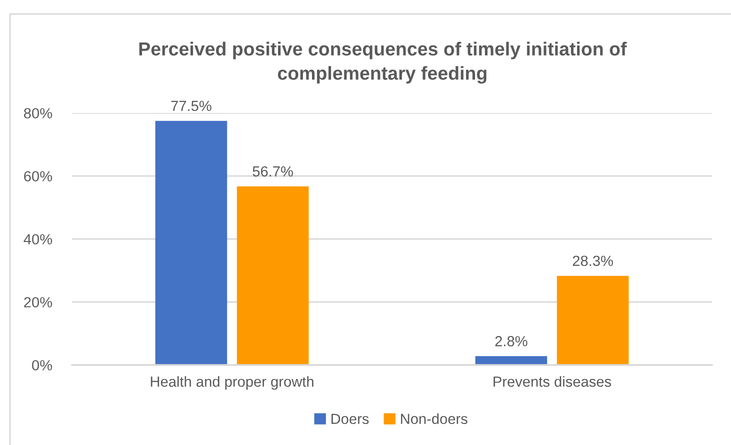 The width and height of the screenshot is (731, 445). Describe the element at coordinates (272, 171) in the screenshot. I see `data-label: 56.7%` at that location.